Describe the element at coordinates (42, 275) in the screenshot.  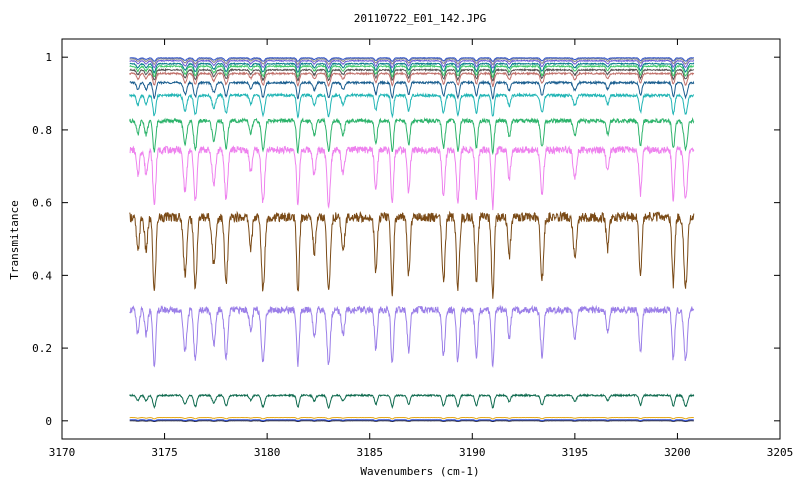
I see `y-tick-label: 0.4` at that location.